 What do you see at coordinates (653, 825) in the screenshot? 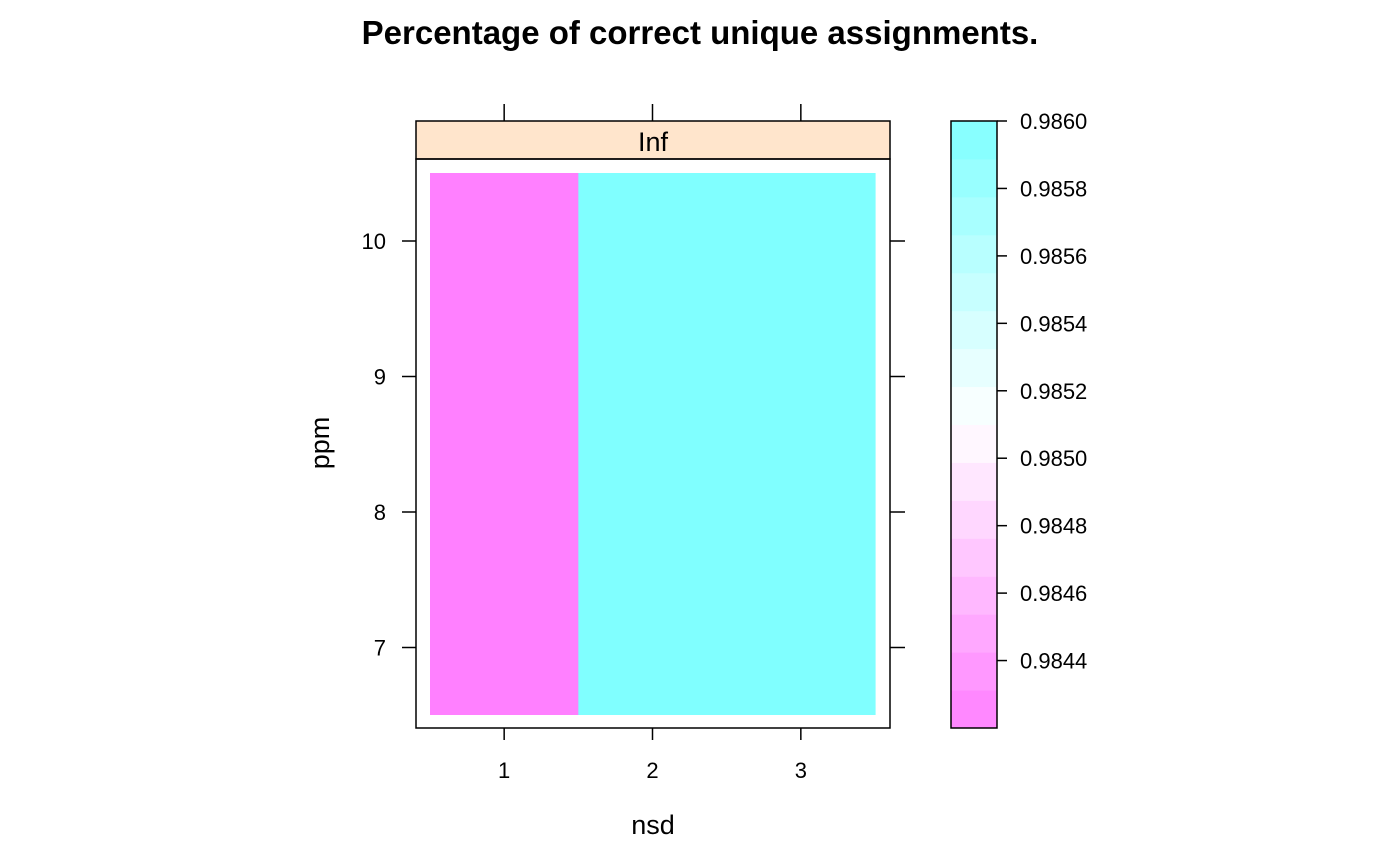
I see `x-axis-label: nsd` at bounding box center [653, 825].